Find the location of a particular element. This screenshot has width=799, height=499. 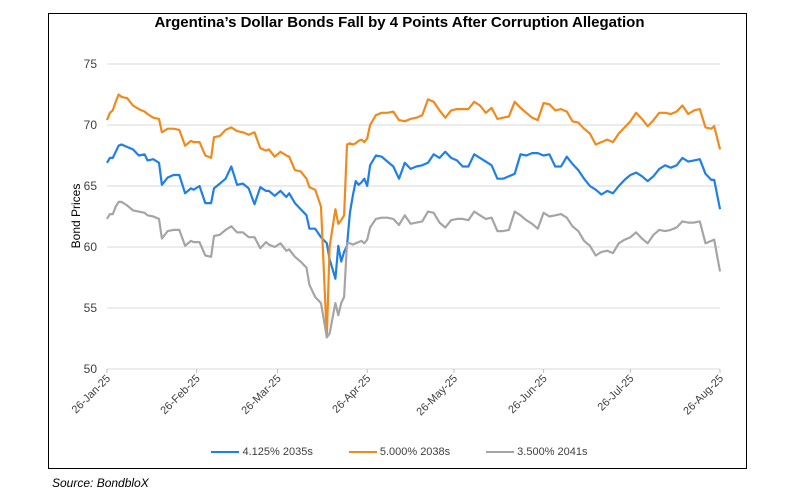

x-tick-label: 26-Feb-25 is located at coordinates (180, 395).